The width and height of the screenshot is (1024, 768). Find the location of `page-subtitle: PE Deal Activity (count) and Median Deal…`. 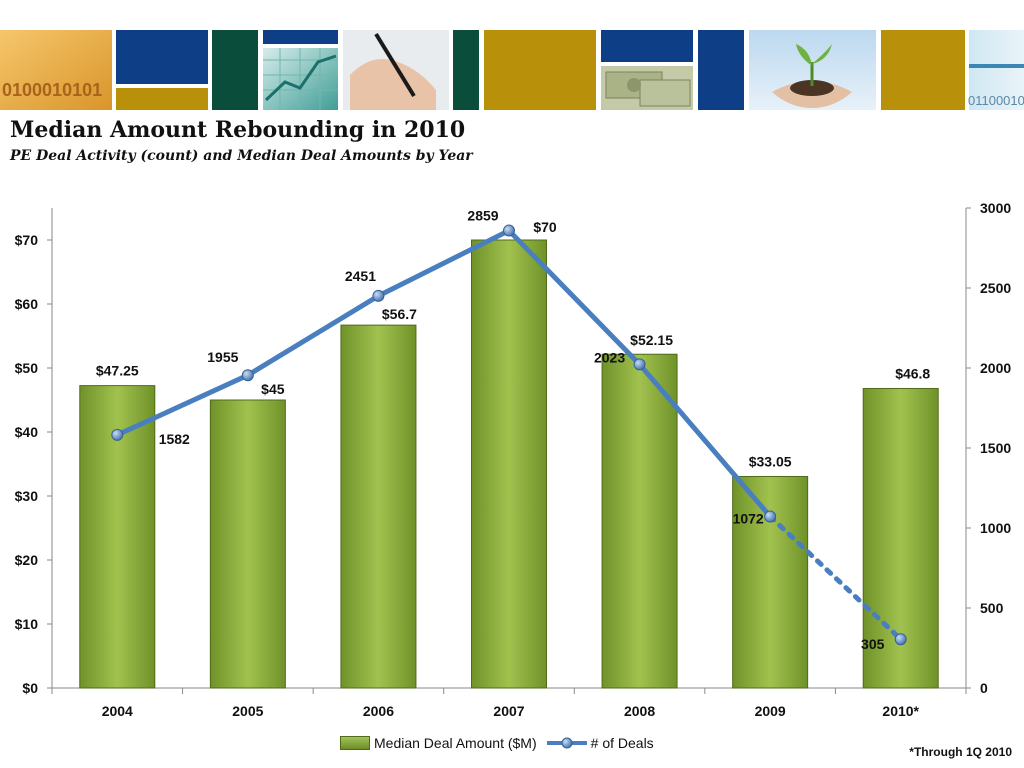

page-subtitle: PE Deal Activity (count) and Median Deal… is located at coordinates (241, 156).